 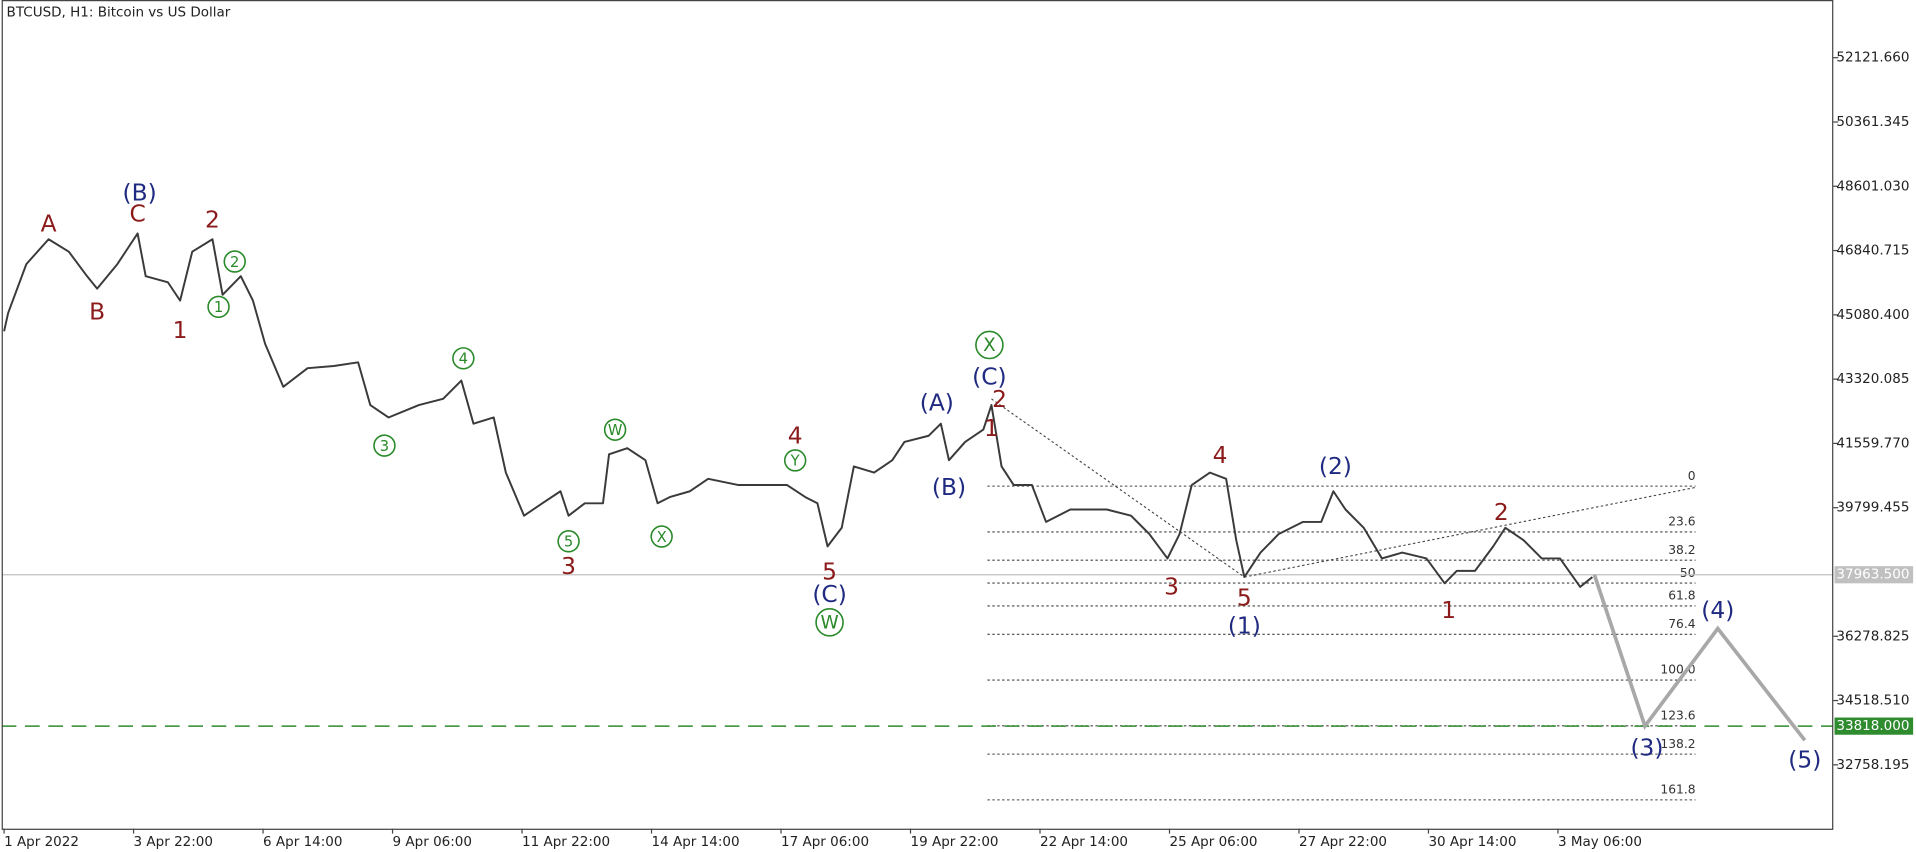 What do you see at coordinates (1872, 315) in the screenshot?
I see `y-tick-label: 45080.400` at bounding box center [1872, 315].